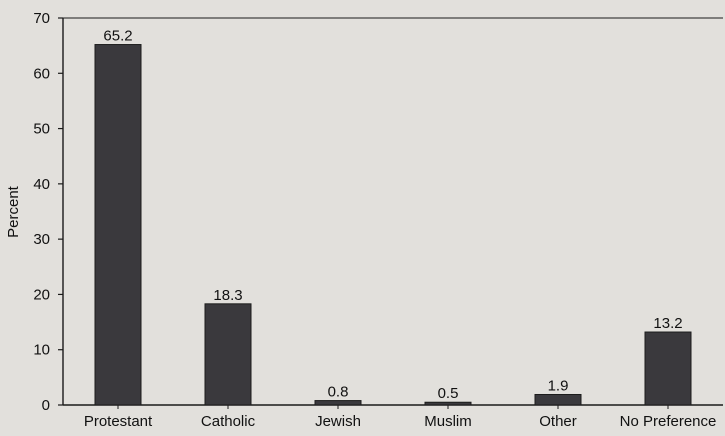 The width and height of the screenshot is (725, 436). What do you see at coordinates (46, 405) in the screenshot?
I see `y-tick-label: 0` at bounding box center [46, 405].